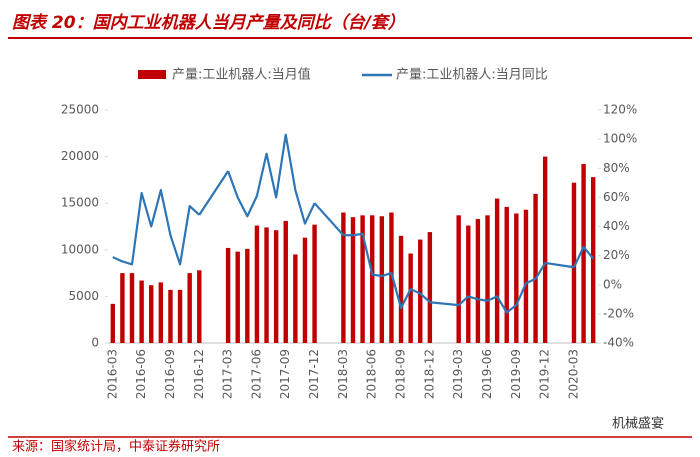 Image resolution: width=700 pixels, height=457 pixels. I want to click on legend-swatch, so click(152, 74).